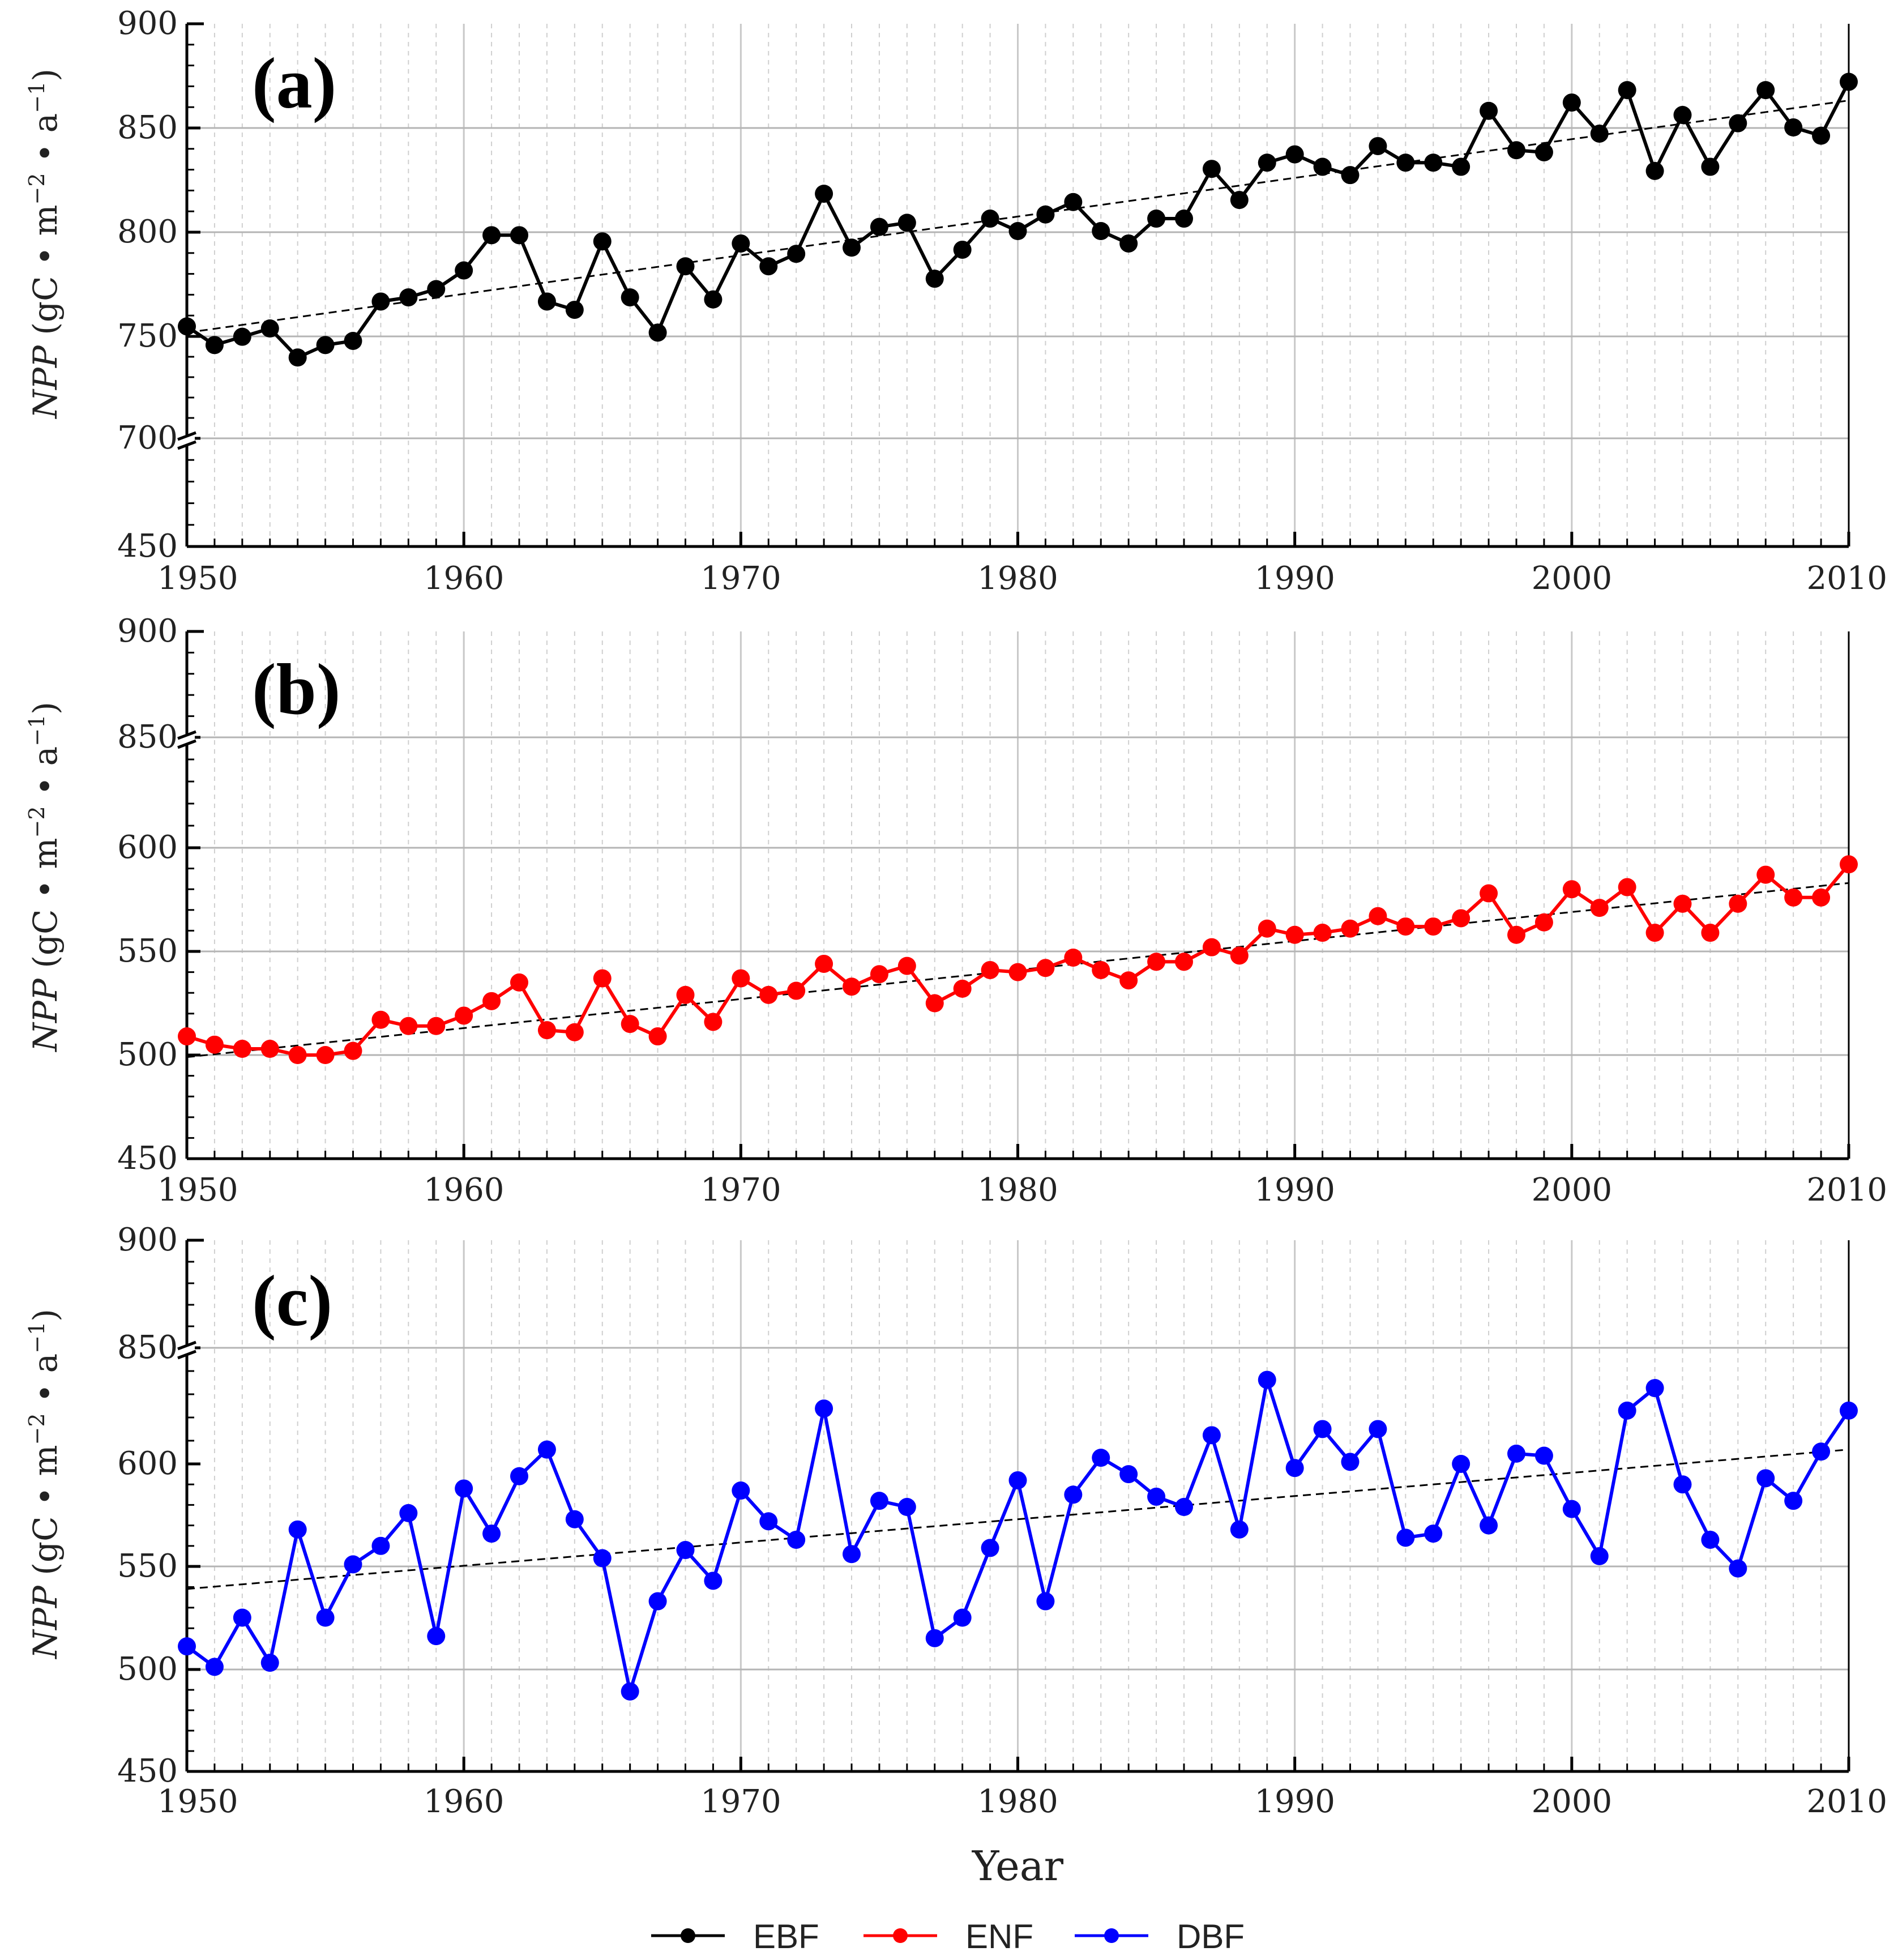 This screenshot has width=1898, height=1960. I want to click on legend-marker-enf, so click(900, 1935).